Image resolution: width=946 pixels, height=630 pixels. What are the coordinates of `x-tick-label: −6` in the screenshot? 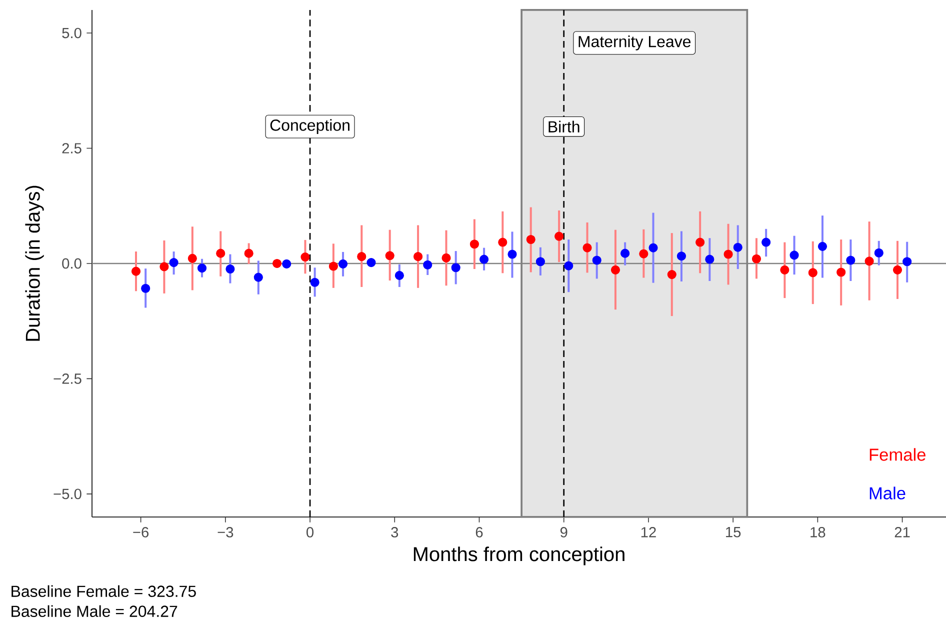 It's located at (141, 532).